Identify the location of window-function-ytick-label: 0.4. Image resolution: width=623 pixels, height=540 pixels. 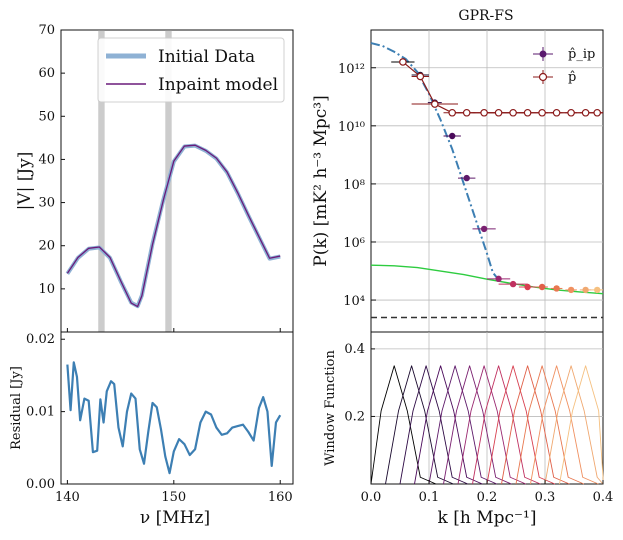
(354, 349).